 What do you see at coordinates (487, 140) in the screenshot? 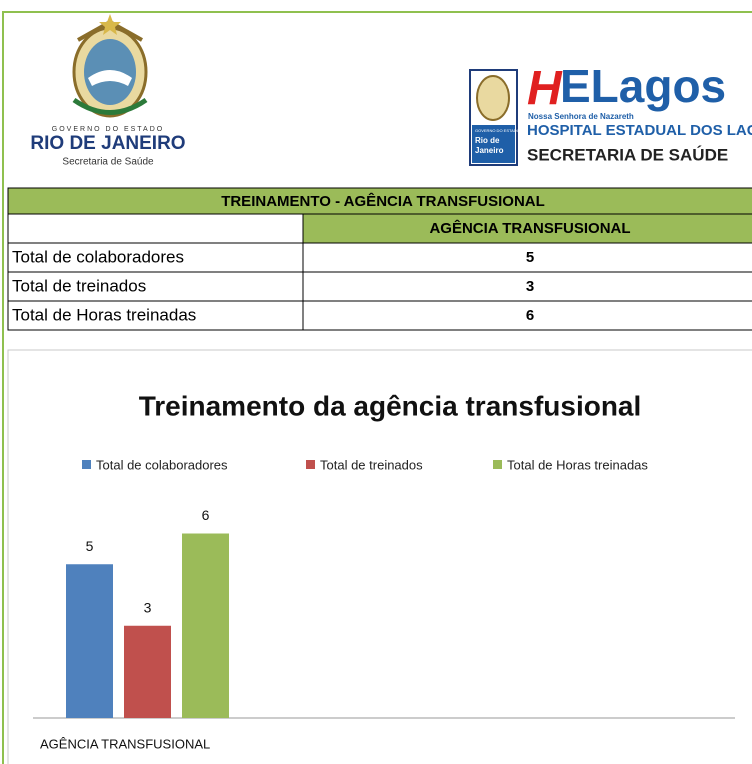
I see `badge-text: Rio de` at bounding box center [487, 140].